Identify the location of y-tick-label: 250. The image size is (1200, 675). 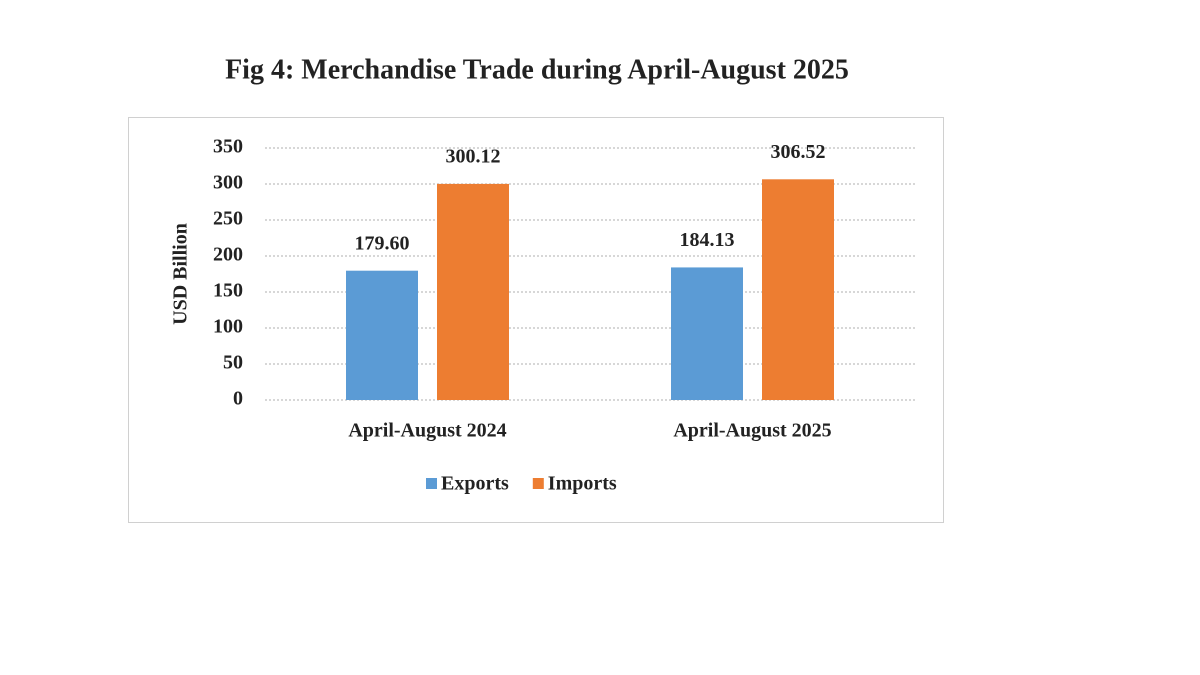
(228, 219).